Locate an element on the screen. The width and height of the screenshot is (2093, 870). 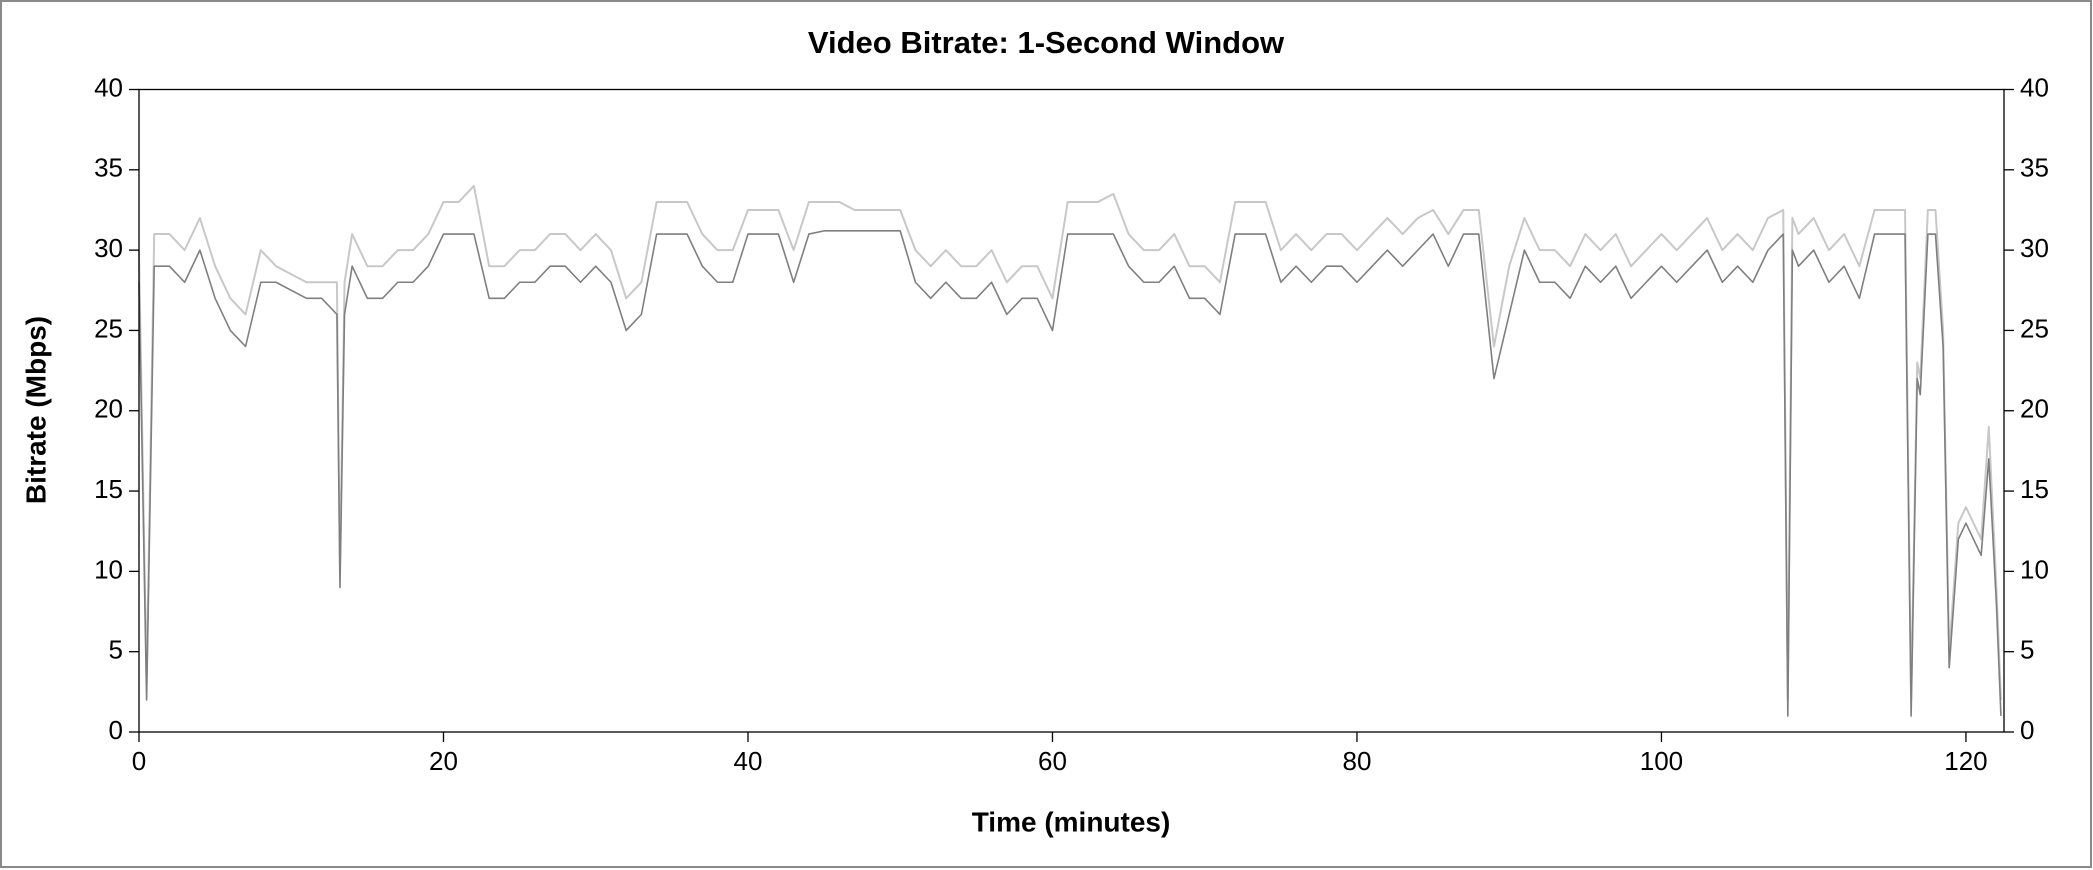
y2-tick-label: 40 is located at coordinates (2034, 87).